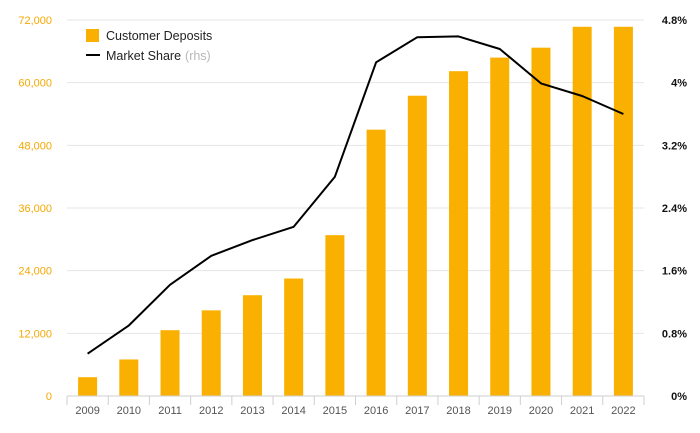  What do you see at coordinates (335, 315) in the screenshot?
I see `bar-2015` at bounding box center [335, 315].